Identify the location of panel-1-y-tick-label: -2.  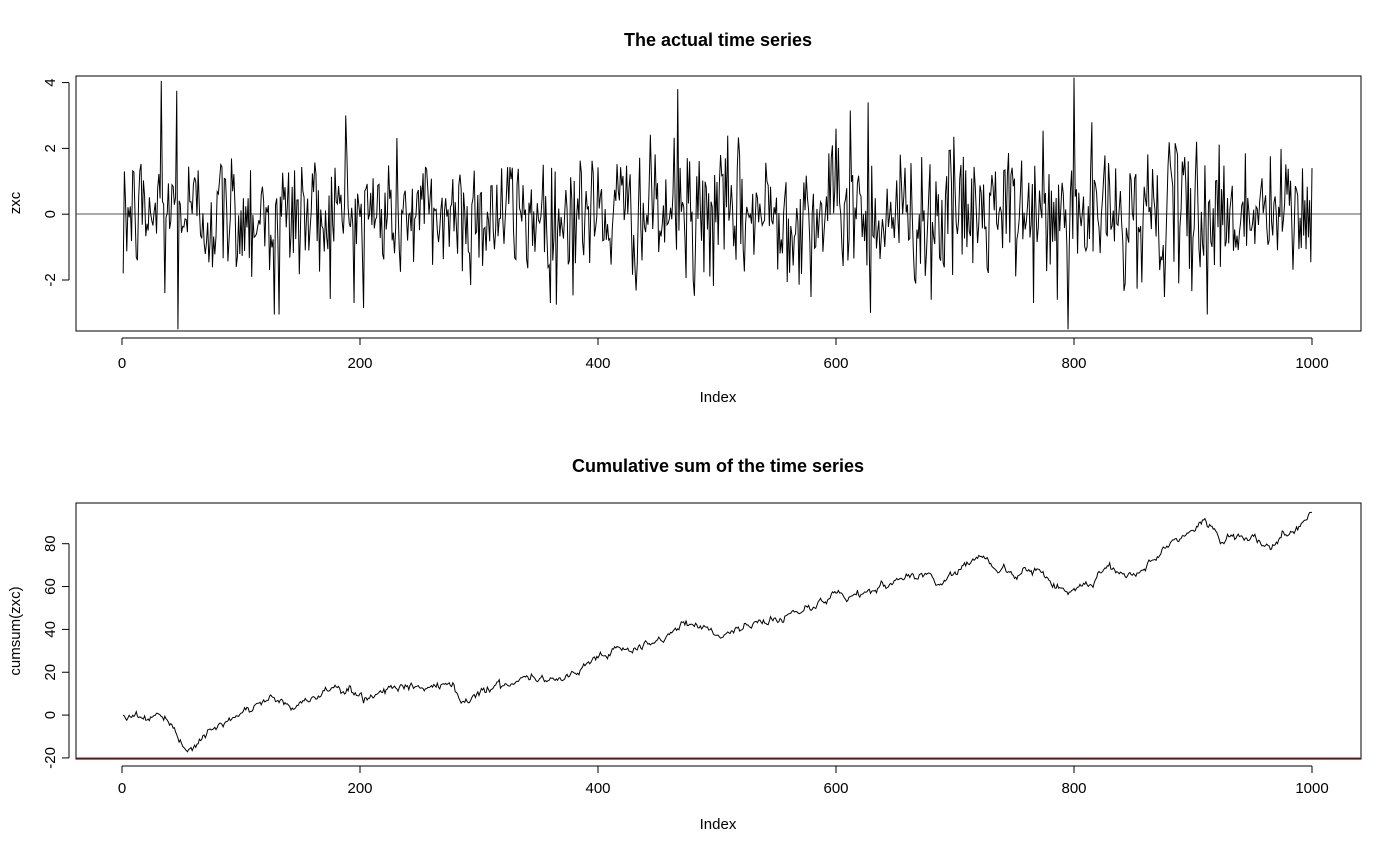
(50, 279).